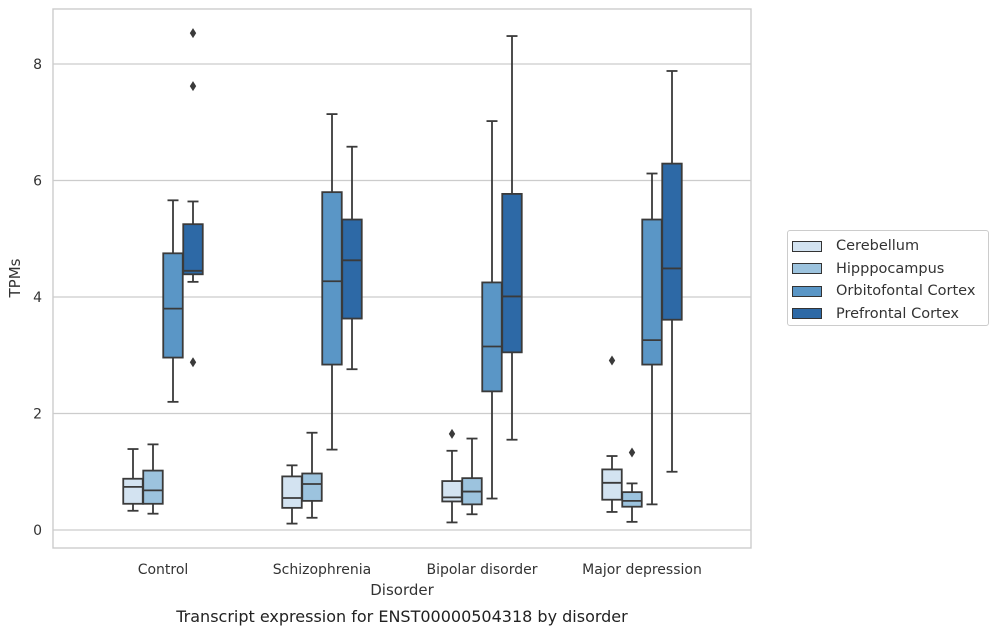  Describe the element at coordinates (402, 590) in the screenshot. I see `x-axis-title: Disorder` at that location.